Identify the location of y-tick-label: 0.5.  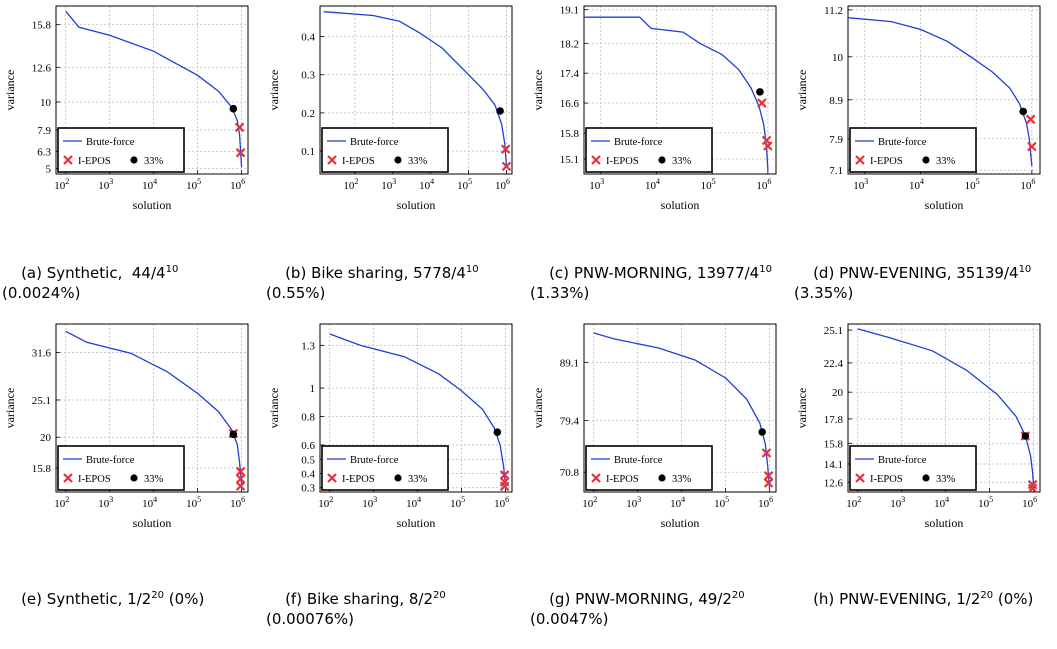
(308, 460).